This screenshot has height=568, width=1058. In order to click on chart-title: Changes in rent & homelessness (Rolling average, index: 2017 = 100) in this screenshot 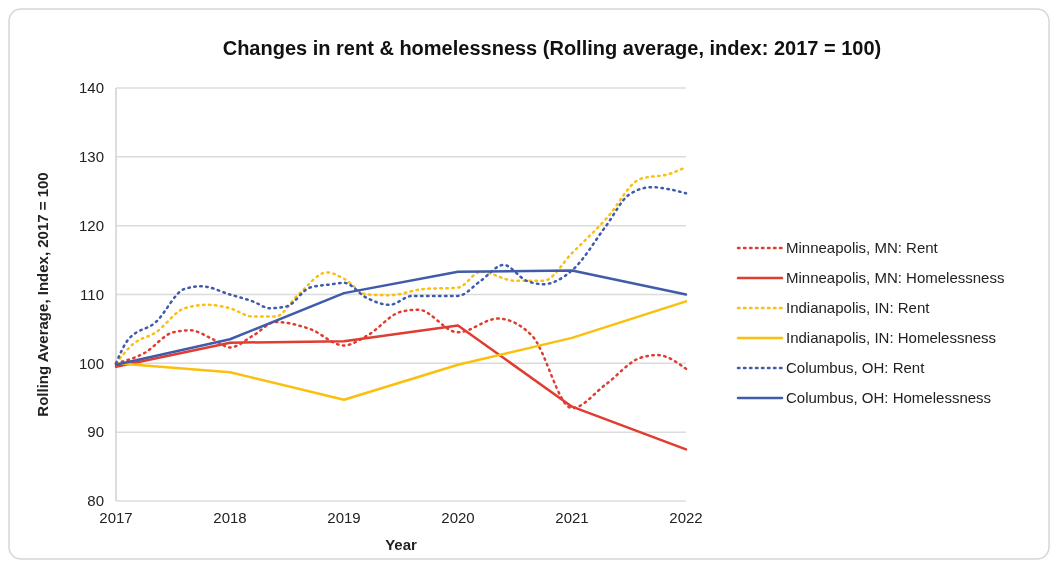, I will do `click(552, 48)`.